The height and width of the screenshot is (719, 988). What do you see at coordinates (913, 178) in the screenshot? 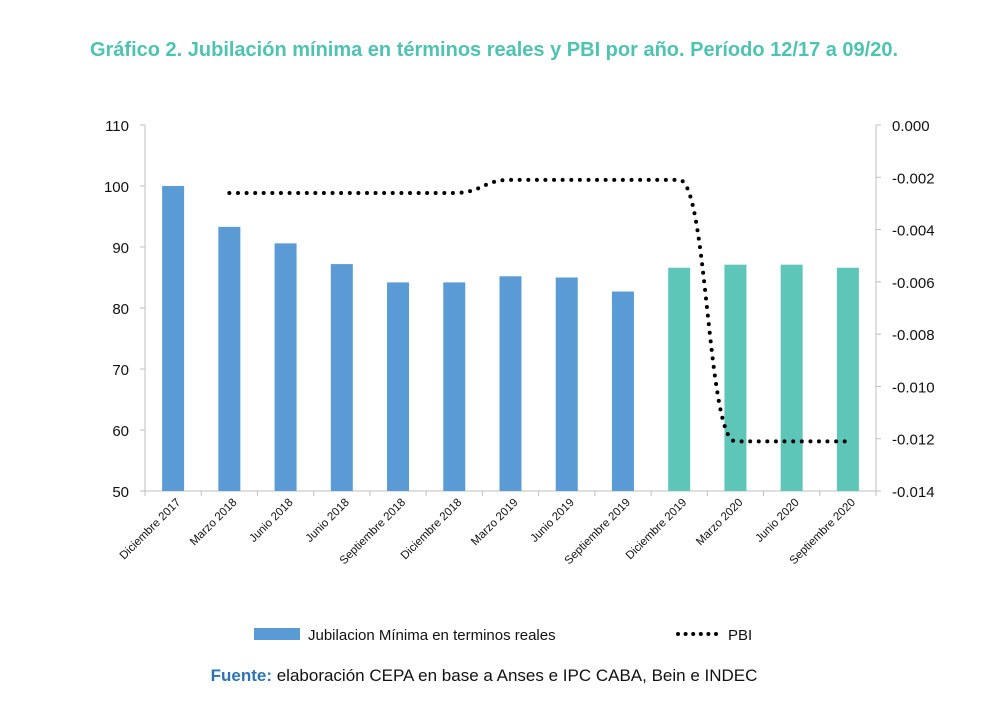
I see `right-tick-label: -0.002` at bounding box center [913, 178].